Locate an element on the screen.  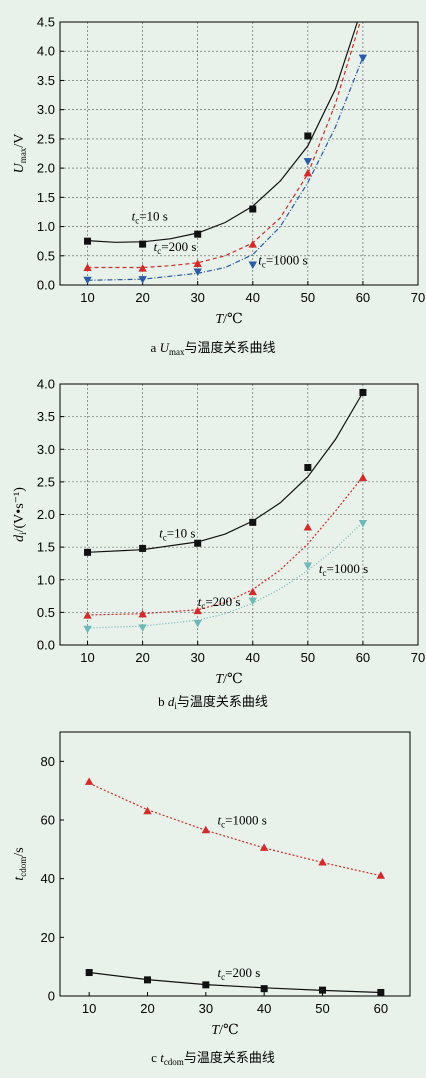
y-tick-label: 20 is located at coordinates (48, 937).